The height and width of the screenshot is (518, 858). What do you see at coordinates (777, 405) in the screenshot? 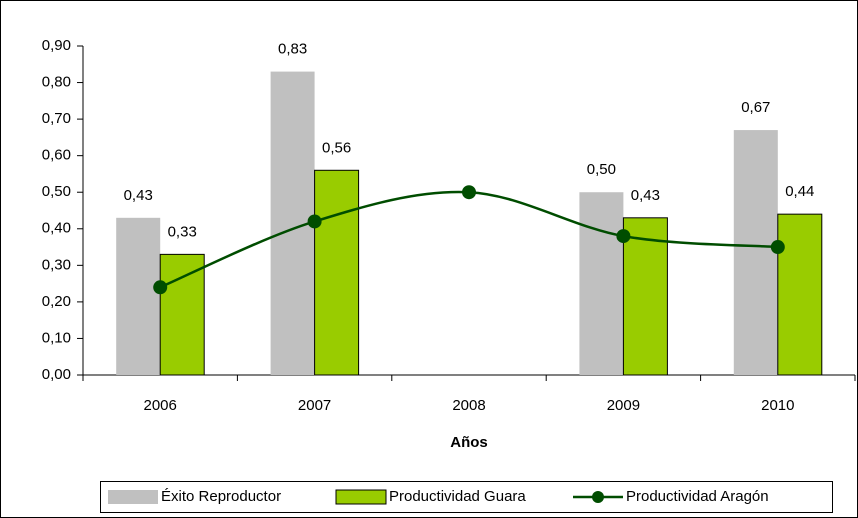
I see `x-tick-label: 2010` at bounding box center [777, 405].